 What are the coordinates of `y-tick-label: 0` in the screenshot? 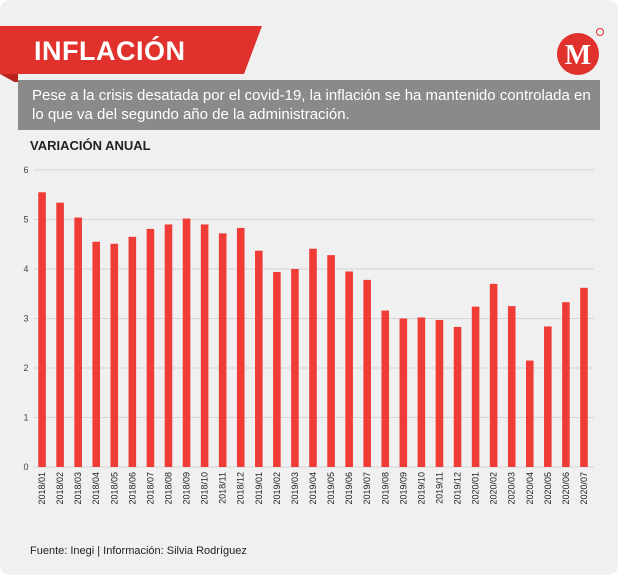 It's located at (25, 467).